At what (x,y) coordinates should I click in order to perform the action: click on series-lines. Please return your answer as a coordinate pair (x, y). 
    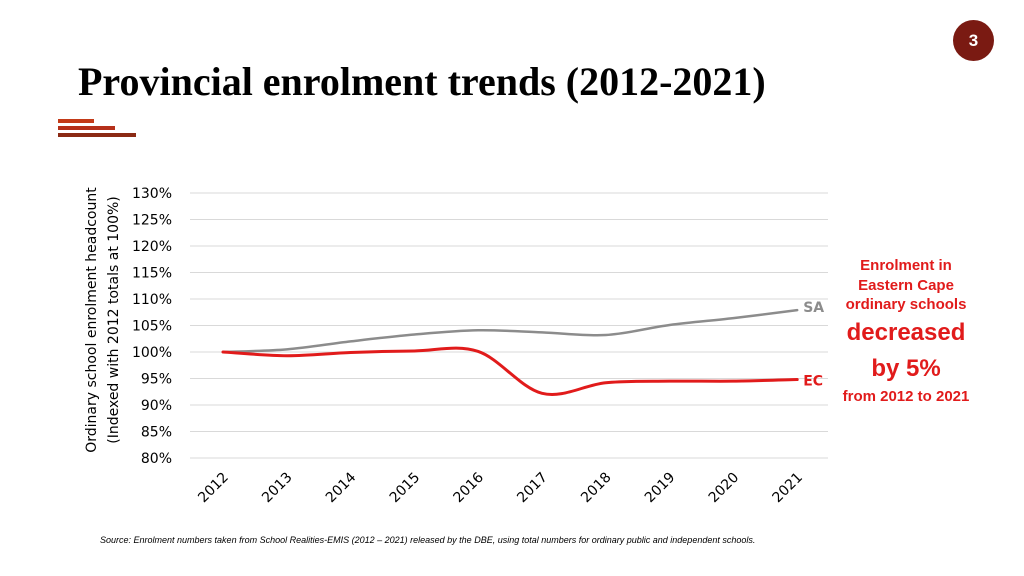
    Looking at the image, I should click on (510, 352).